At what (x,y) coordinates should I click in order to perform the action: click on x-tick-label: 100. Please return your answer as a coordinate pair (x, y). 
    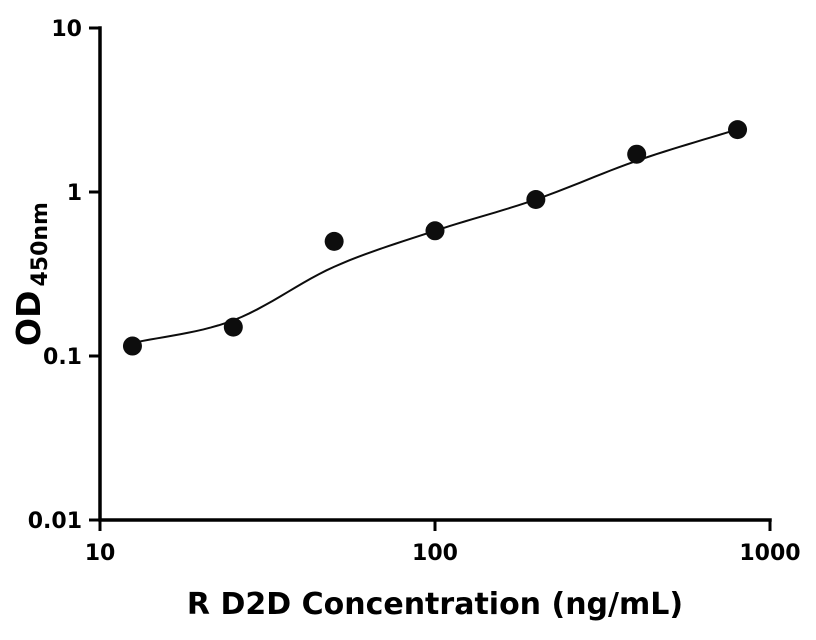
    Looking at the image, I should click on (435, 553).